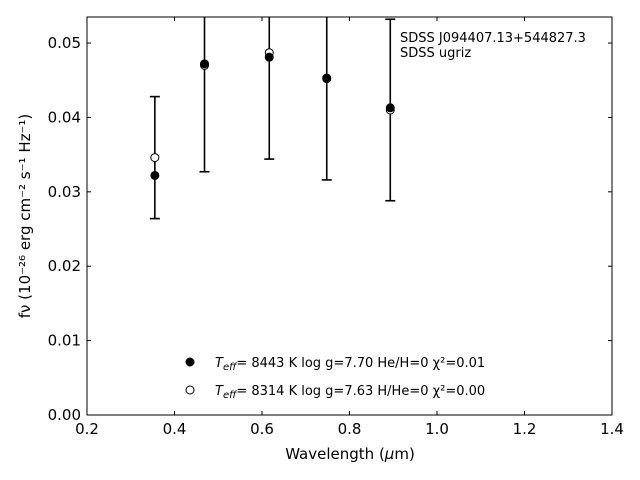  What do you see at coordinates (64, 117) in the screenshot?
I see `y-tick-label: 0.04` at bounding box center [64, 117].